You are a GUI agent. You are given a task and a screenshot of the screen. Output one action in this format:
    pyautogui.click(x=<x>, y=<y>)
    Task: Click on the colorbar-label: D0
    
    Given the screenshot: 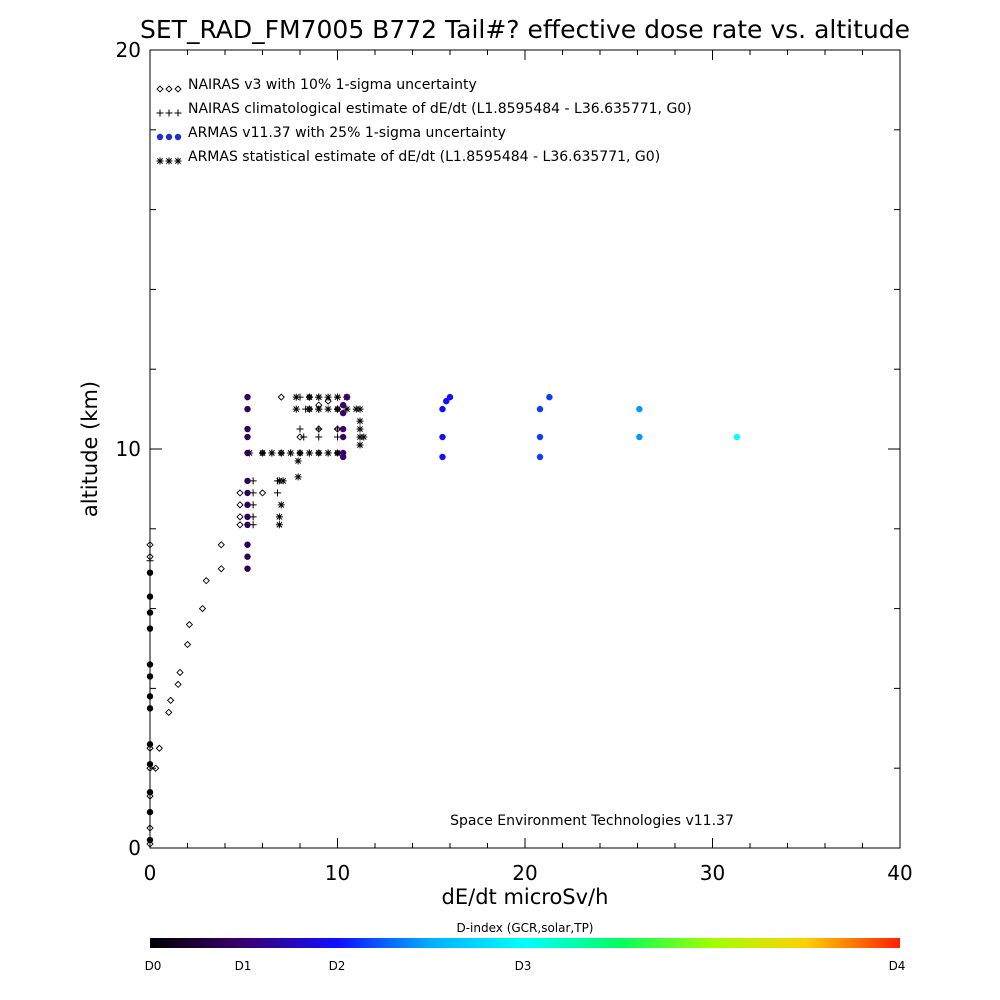 What is the action you would take?
    pyautogui.click(x=153, y=966)
    